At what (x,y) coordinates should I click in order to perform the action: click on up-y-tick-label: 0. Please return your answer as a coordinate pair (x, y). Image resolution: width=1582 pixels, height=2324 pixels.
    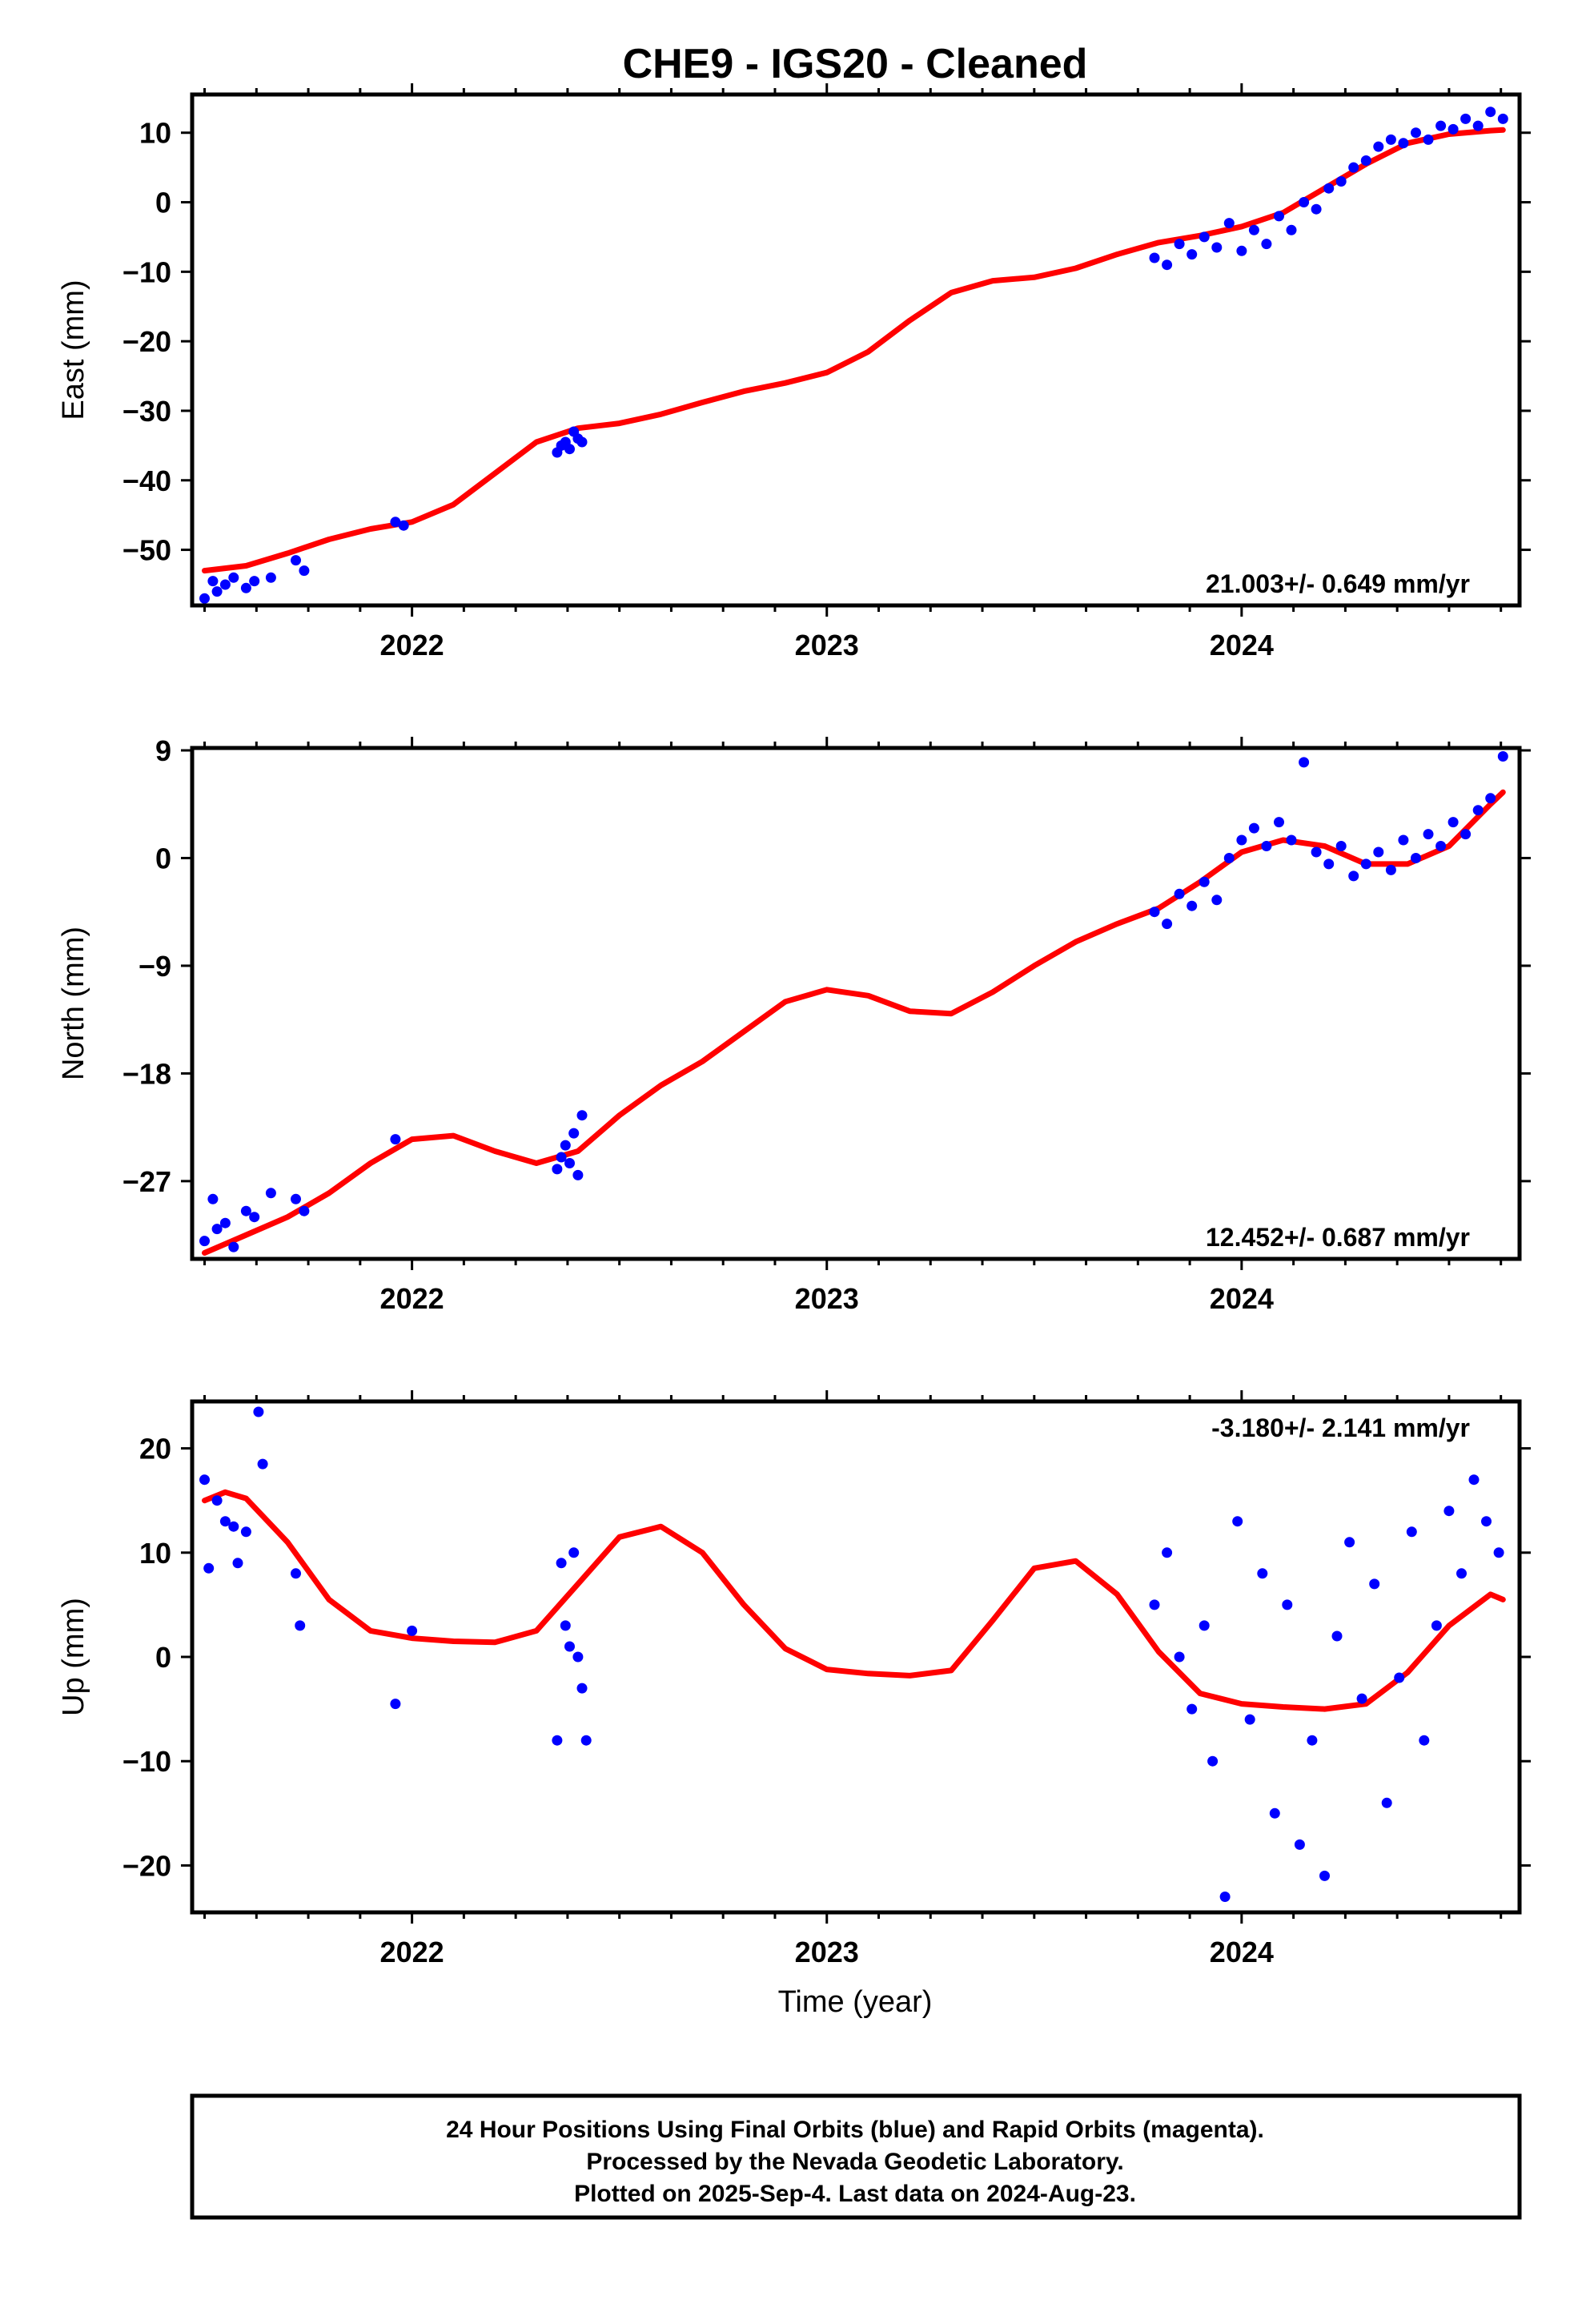
    Looking at the image, I should click on (163, 1657).